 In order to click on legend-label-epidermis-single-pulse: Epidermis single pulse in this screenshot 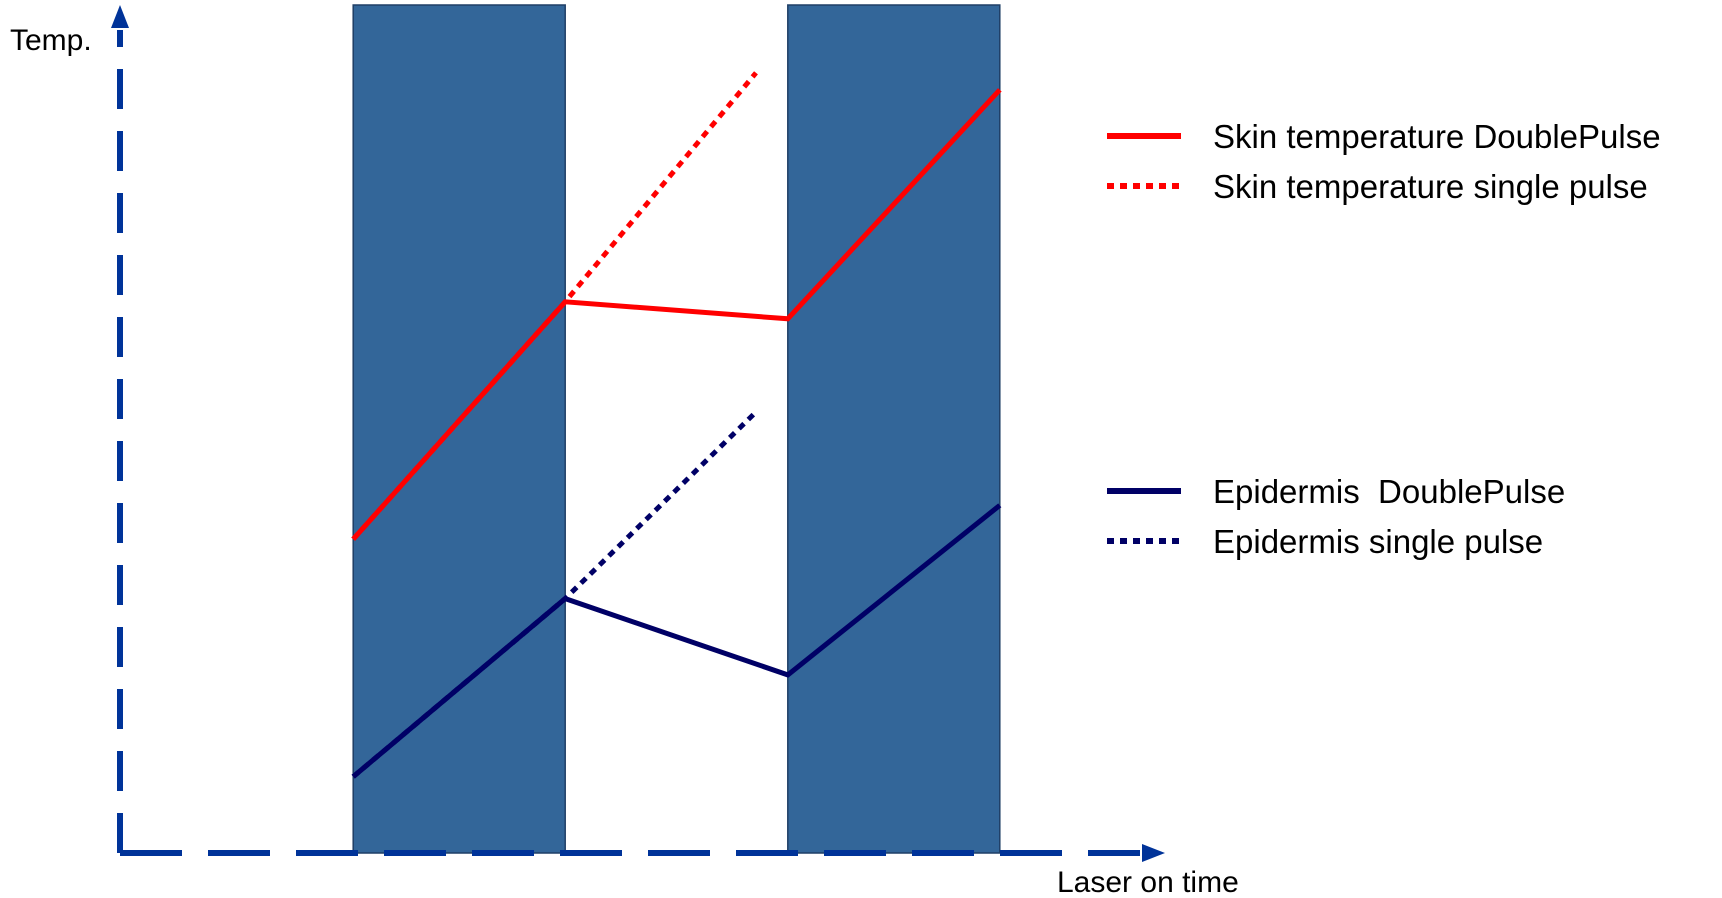, I will do `click(1378, 541)`.